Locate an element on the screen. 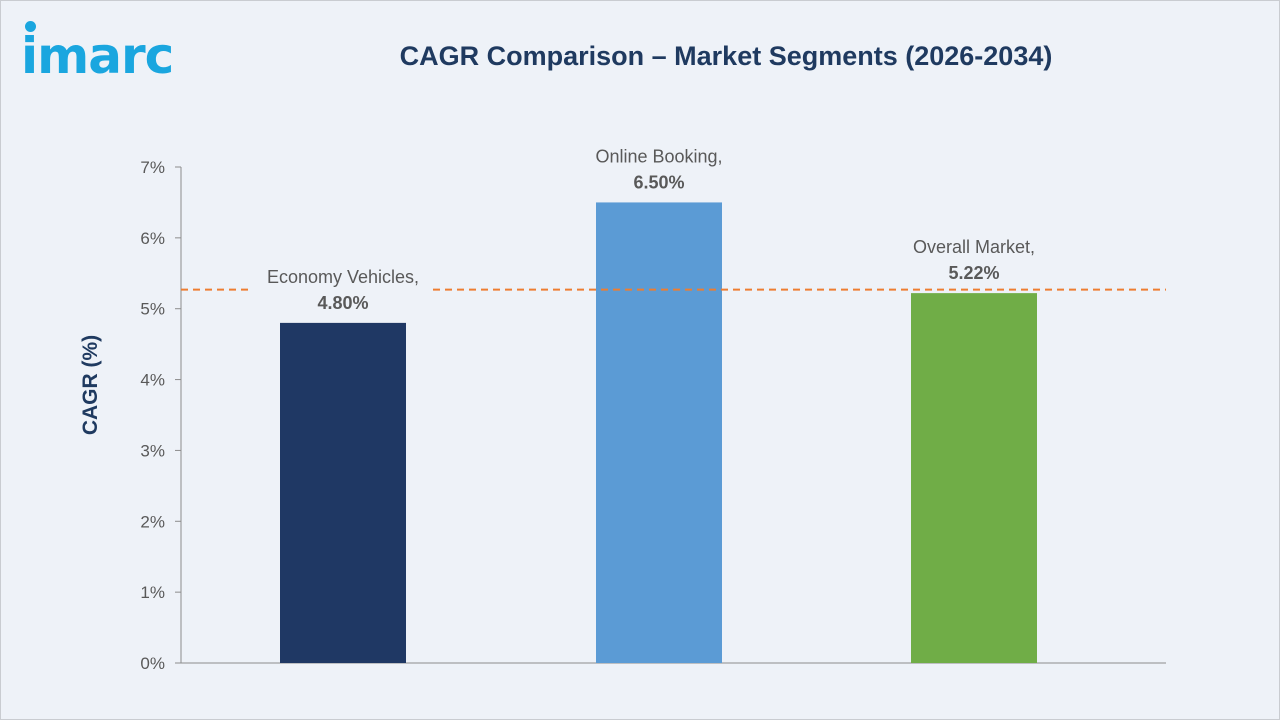  y-tick-label: 0% is located at coordinates (152, 663).